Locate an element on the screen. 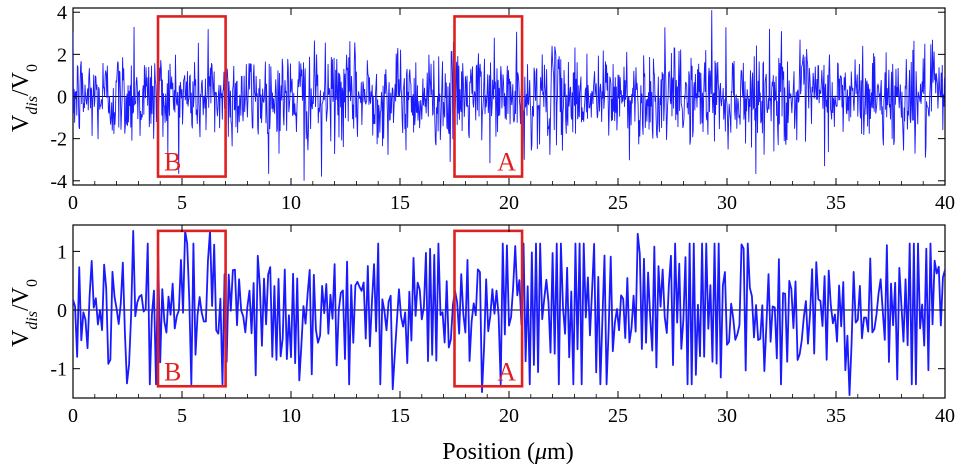 The width and height of the screenshot is (960, 470). bottom-y-axis-label: Vdis/V0 is located at coordinates (24, 313).